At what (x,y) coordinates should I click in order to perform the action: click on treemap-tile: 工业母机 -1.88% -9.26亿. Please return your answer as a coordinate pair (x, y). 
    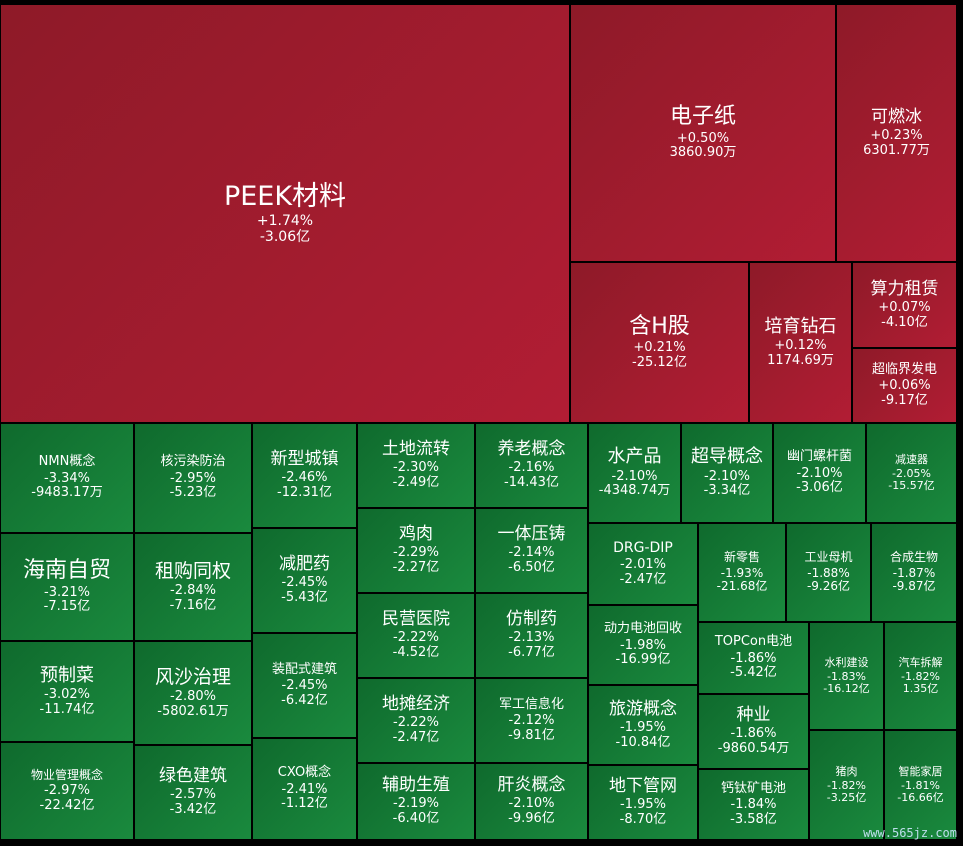
    Looking at the image, I should click on (828, 572).